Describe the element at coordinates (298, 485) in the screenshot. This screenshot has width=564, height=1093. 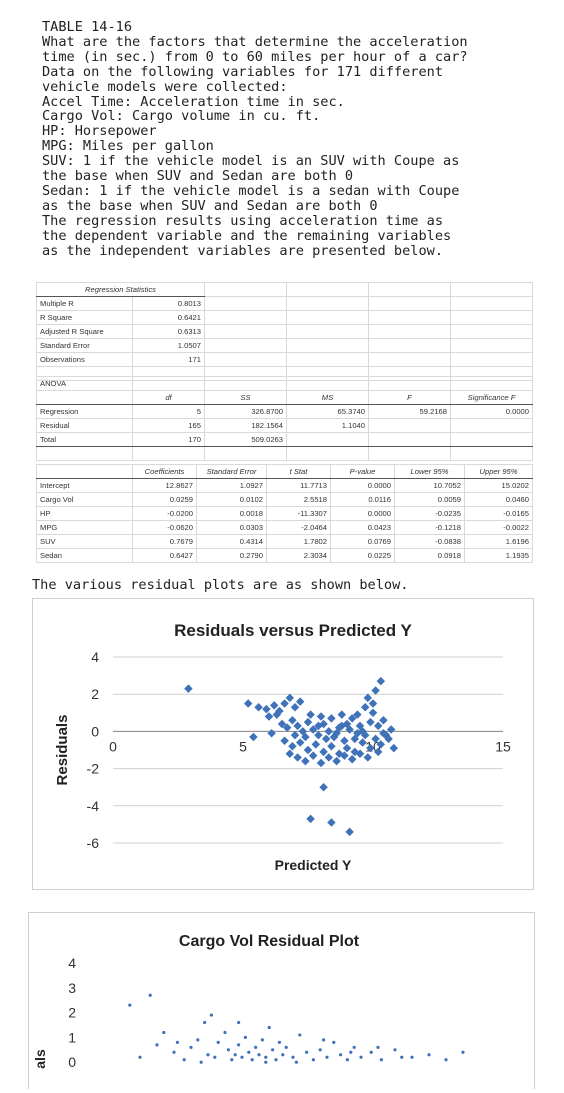
I see `coef-cell: 11.7713` at that location.